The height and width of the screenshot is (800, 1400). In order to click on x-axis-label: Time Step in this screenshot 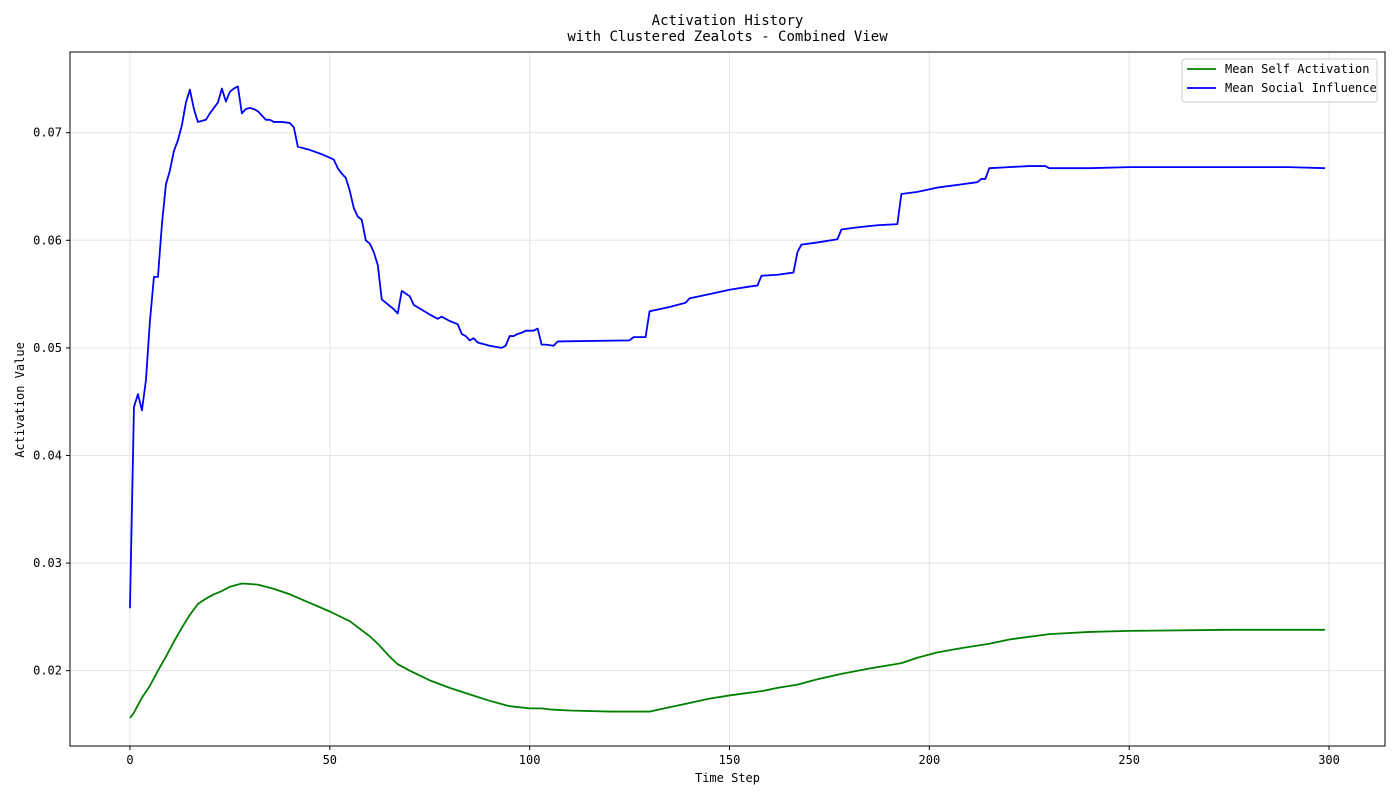, I will do `click(727, 778)`.